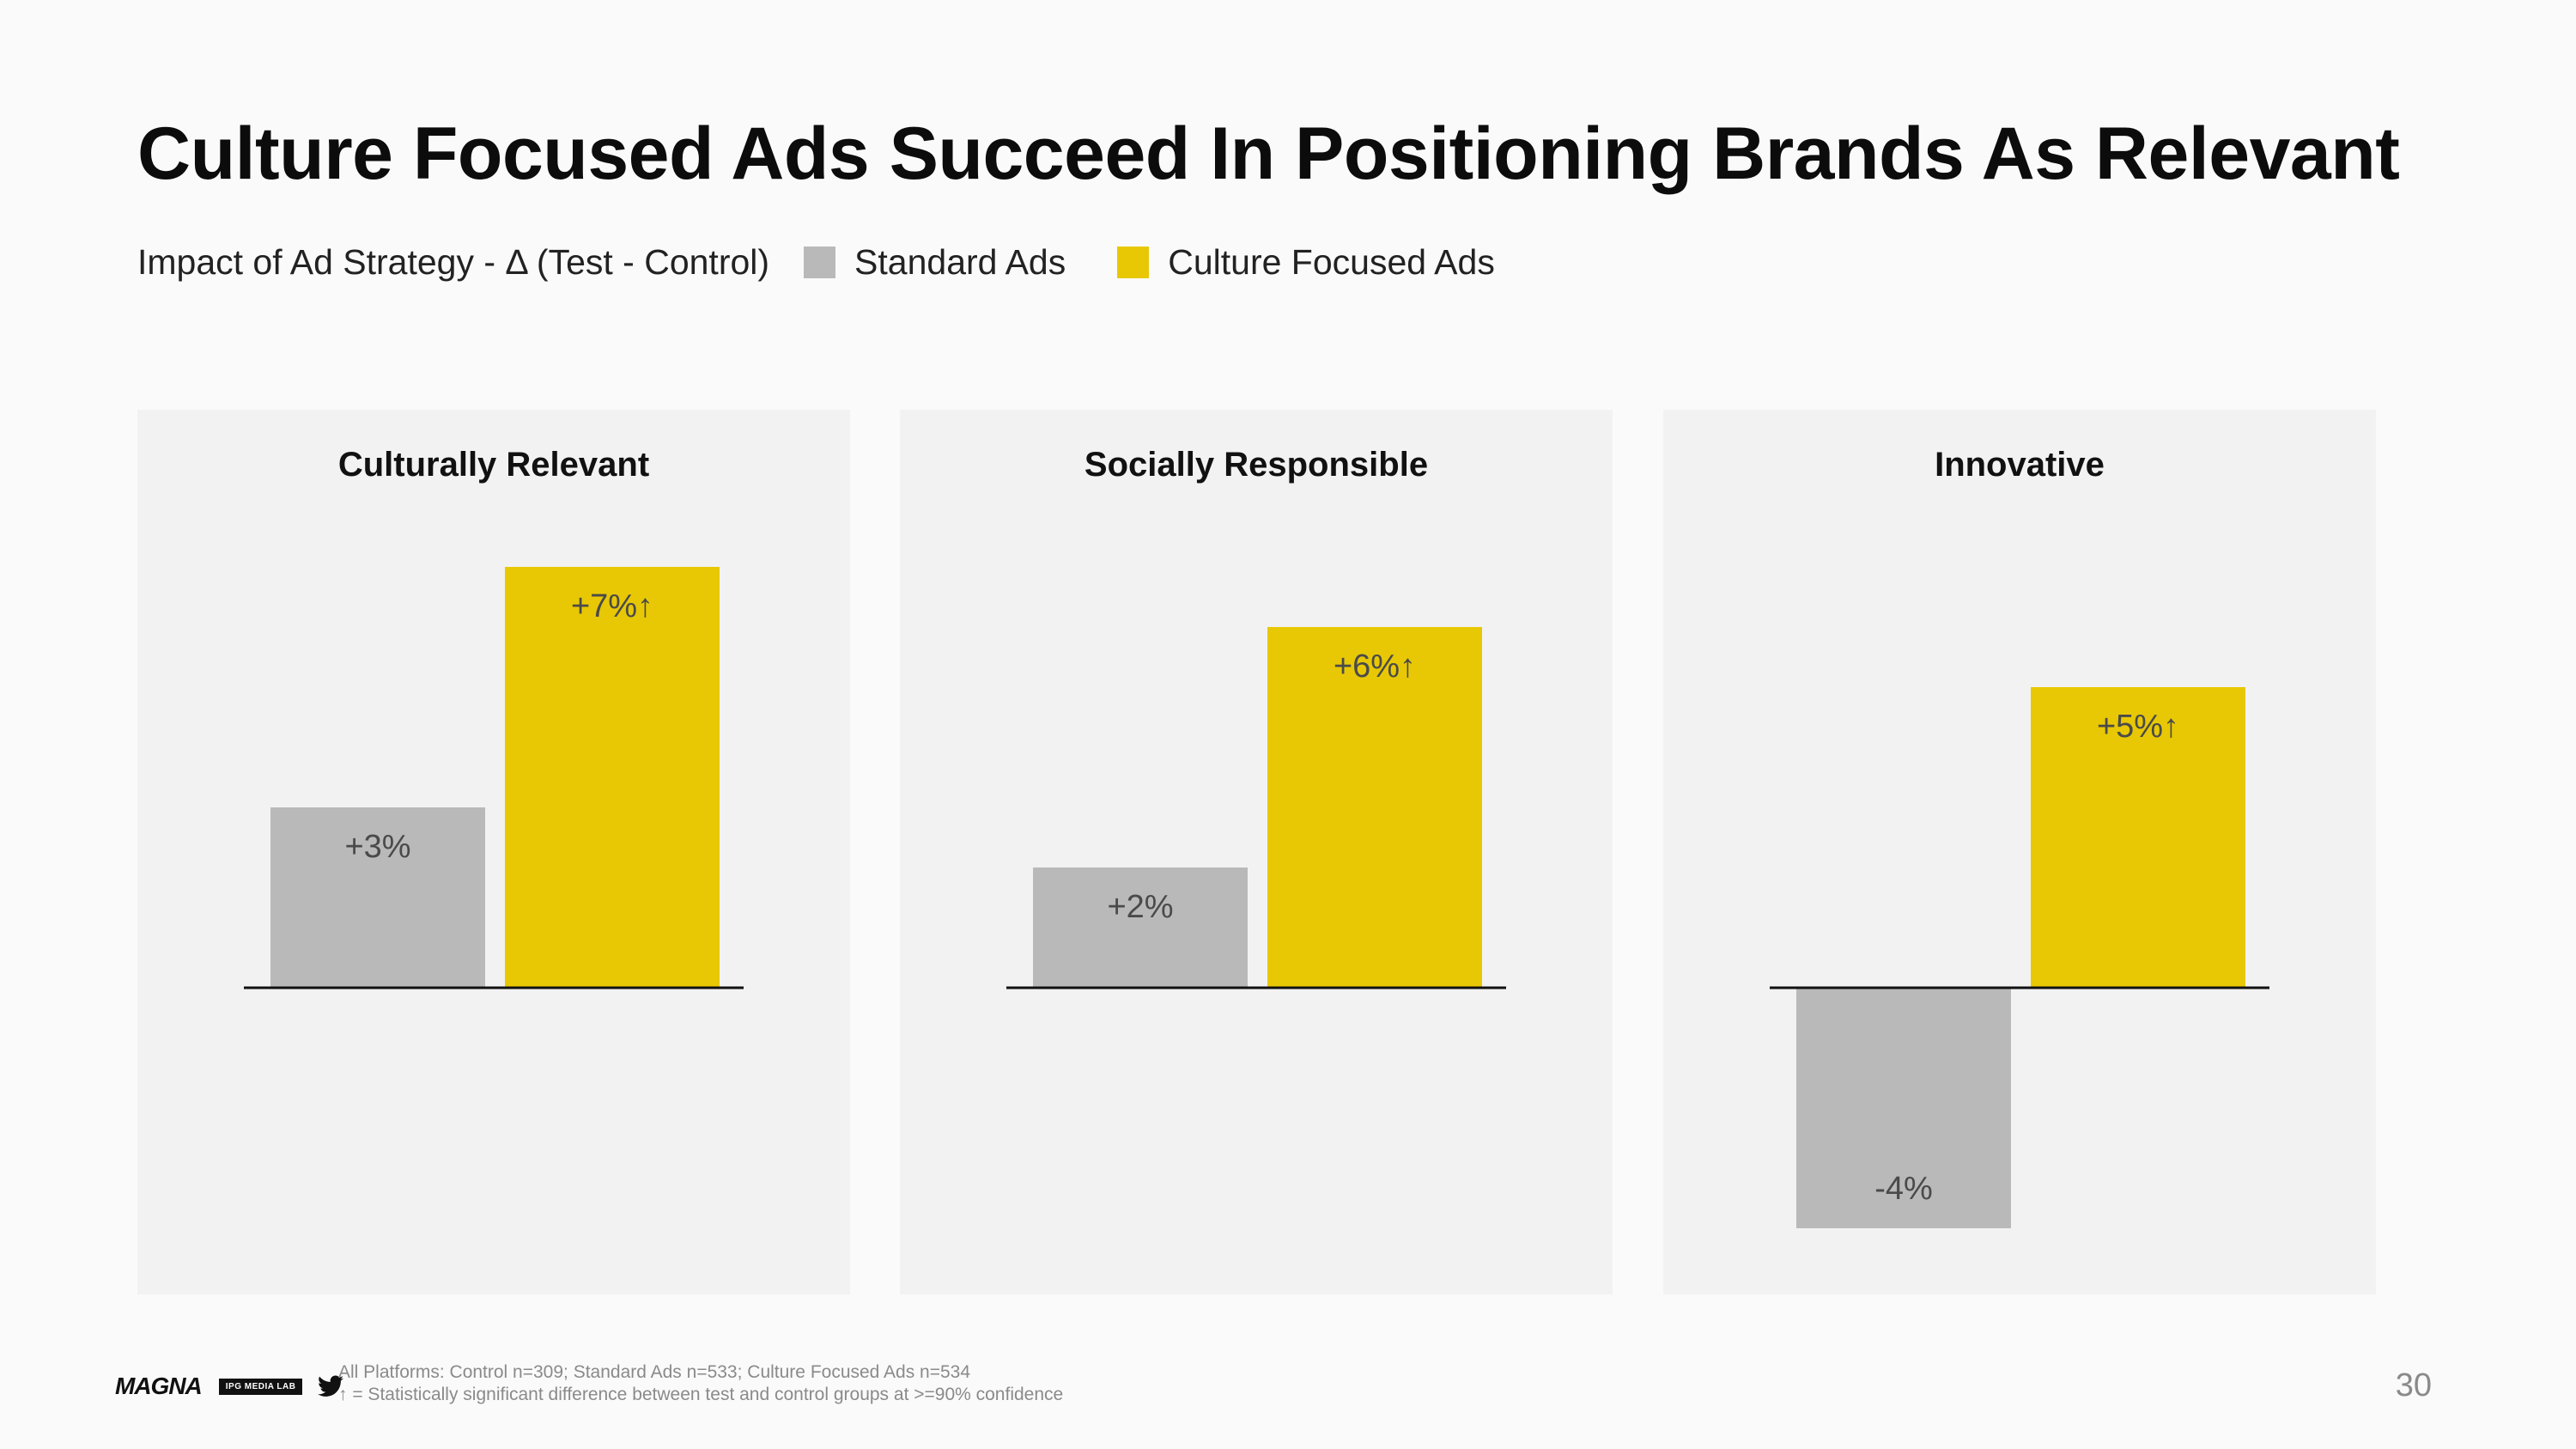  Describe the element at coordinates (1331, 262) in the screenshot. I see `legend-label-culture: Culture Focused Ads` at that location.